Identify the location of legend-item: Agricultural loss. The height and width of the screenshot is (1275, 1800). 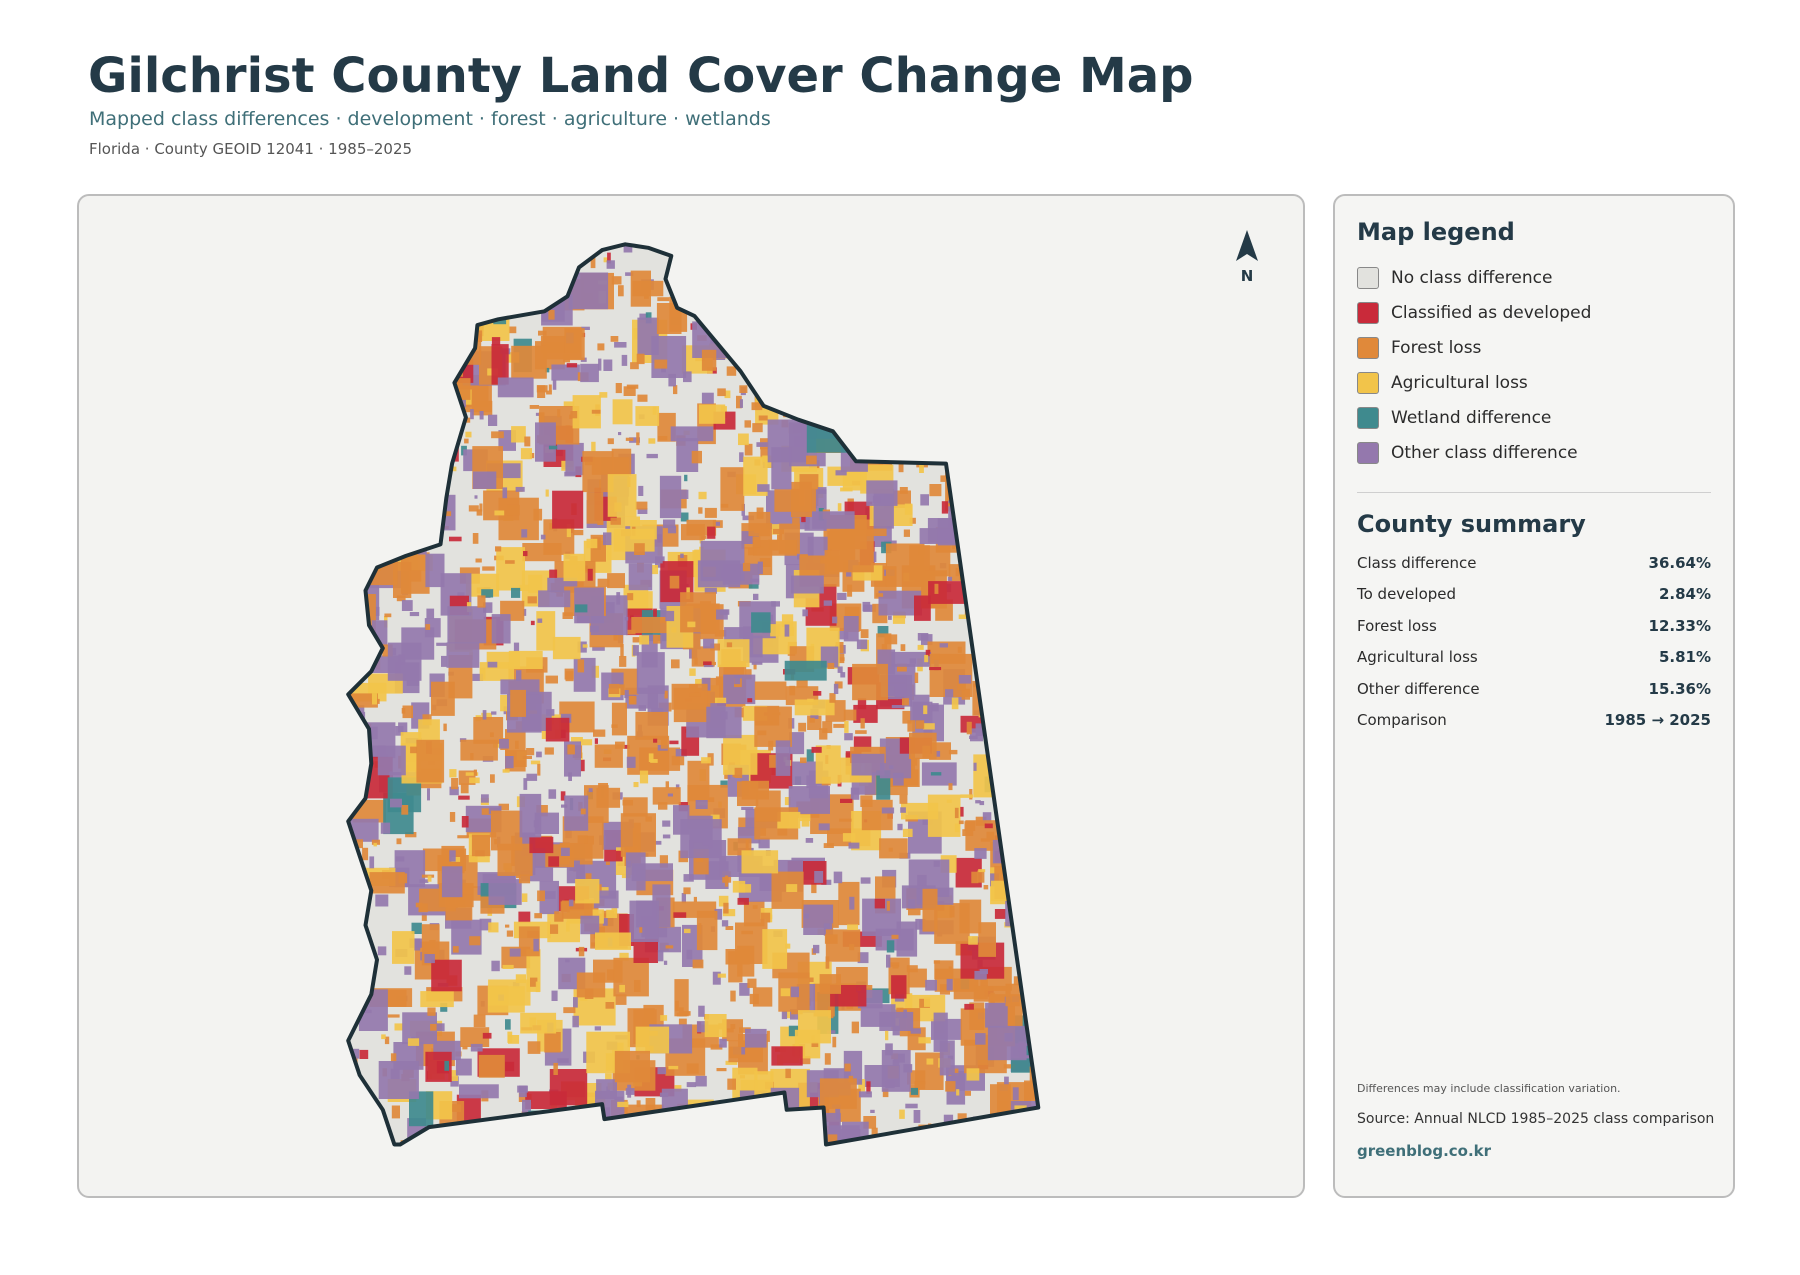
(1442, 383).